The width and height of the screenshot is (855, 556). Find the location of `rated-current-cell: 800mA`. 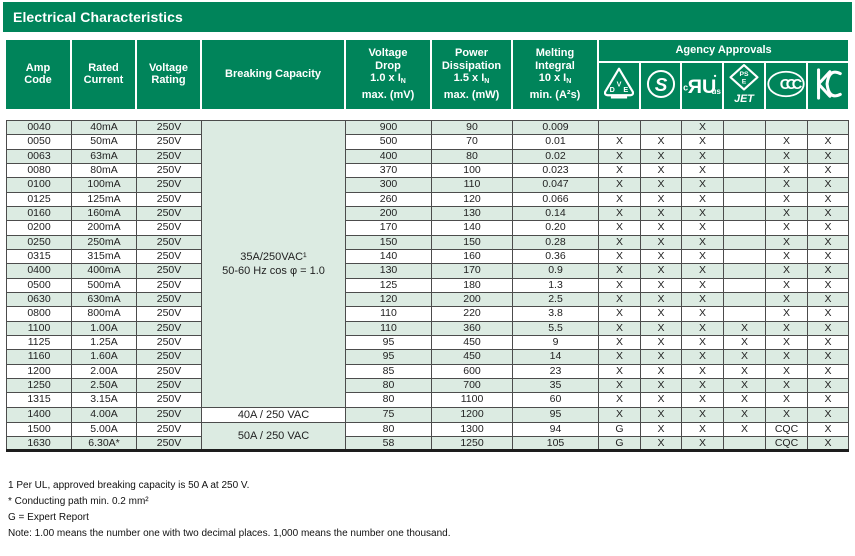

rated-current-cell: 800mA is located at coordinates (104, 314).